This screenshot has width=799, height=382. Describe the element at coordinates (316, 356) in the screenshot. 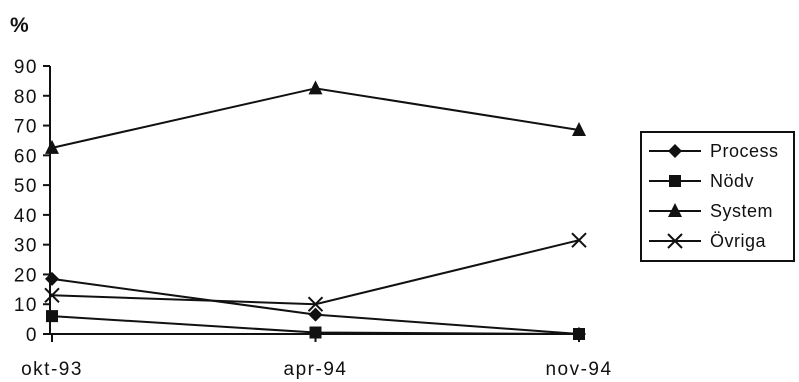

I see `x-axis: okt-93 apr-94 nov-94` at that location.